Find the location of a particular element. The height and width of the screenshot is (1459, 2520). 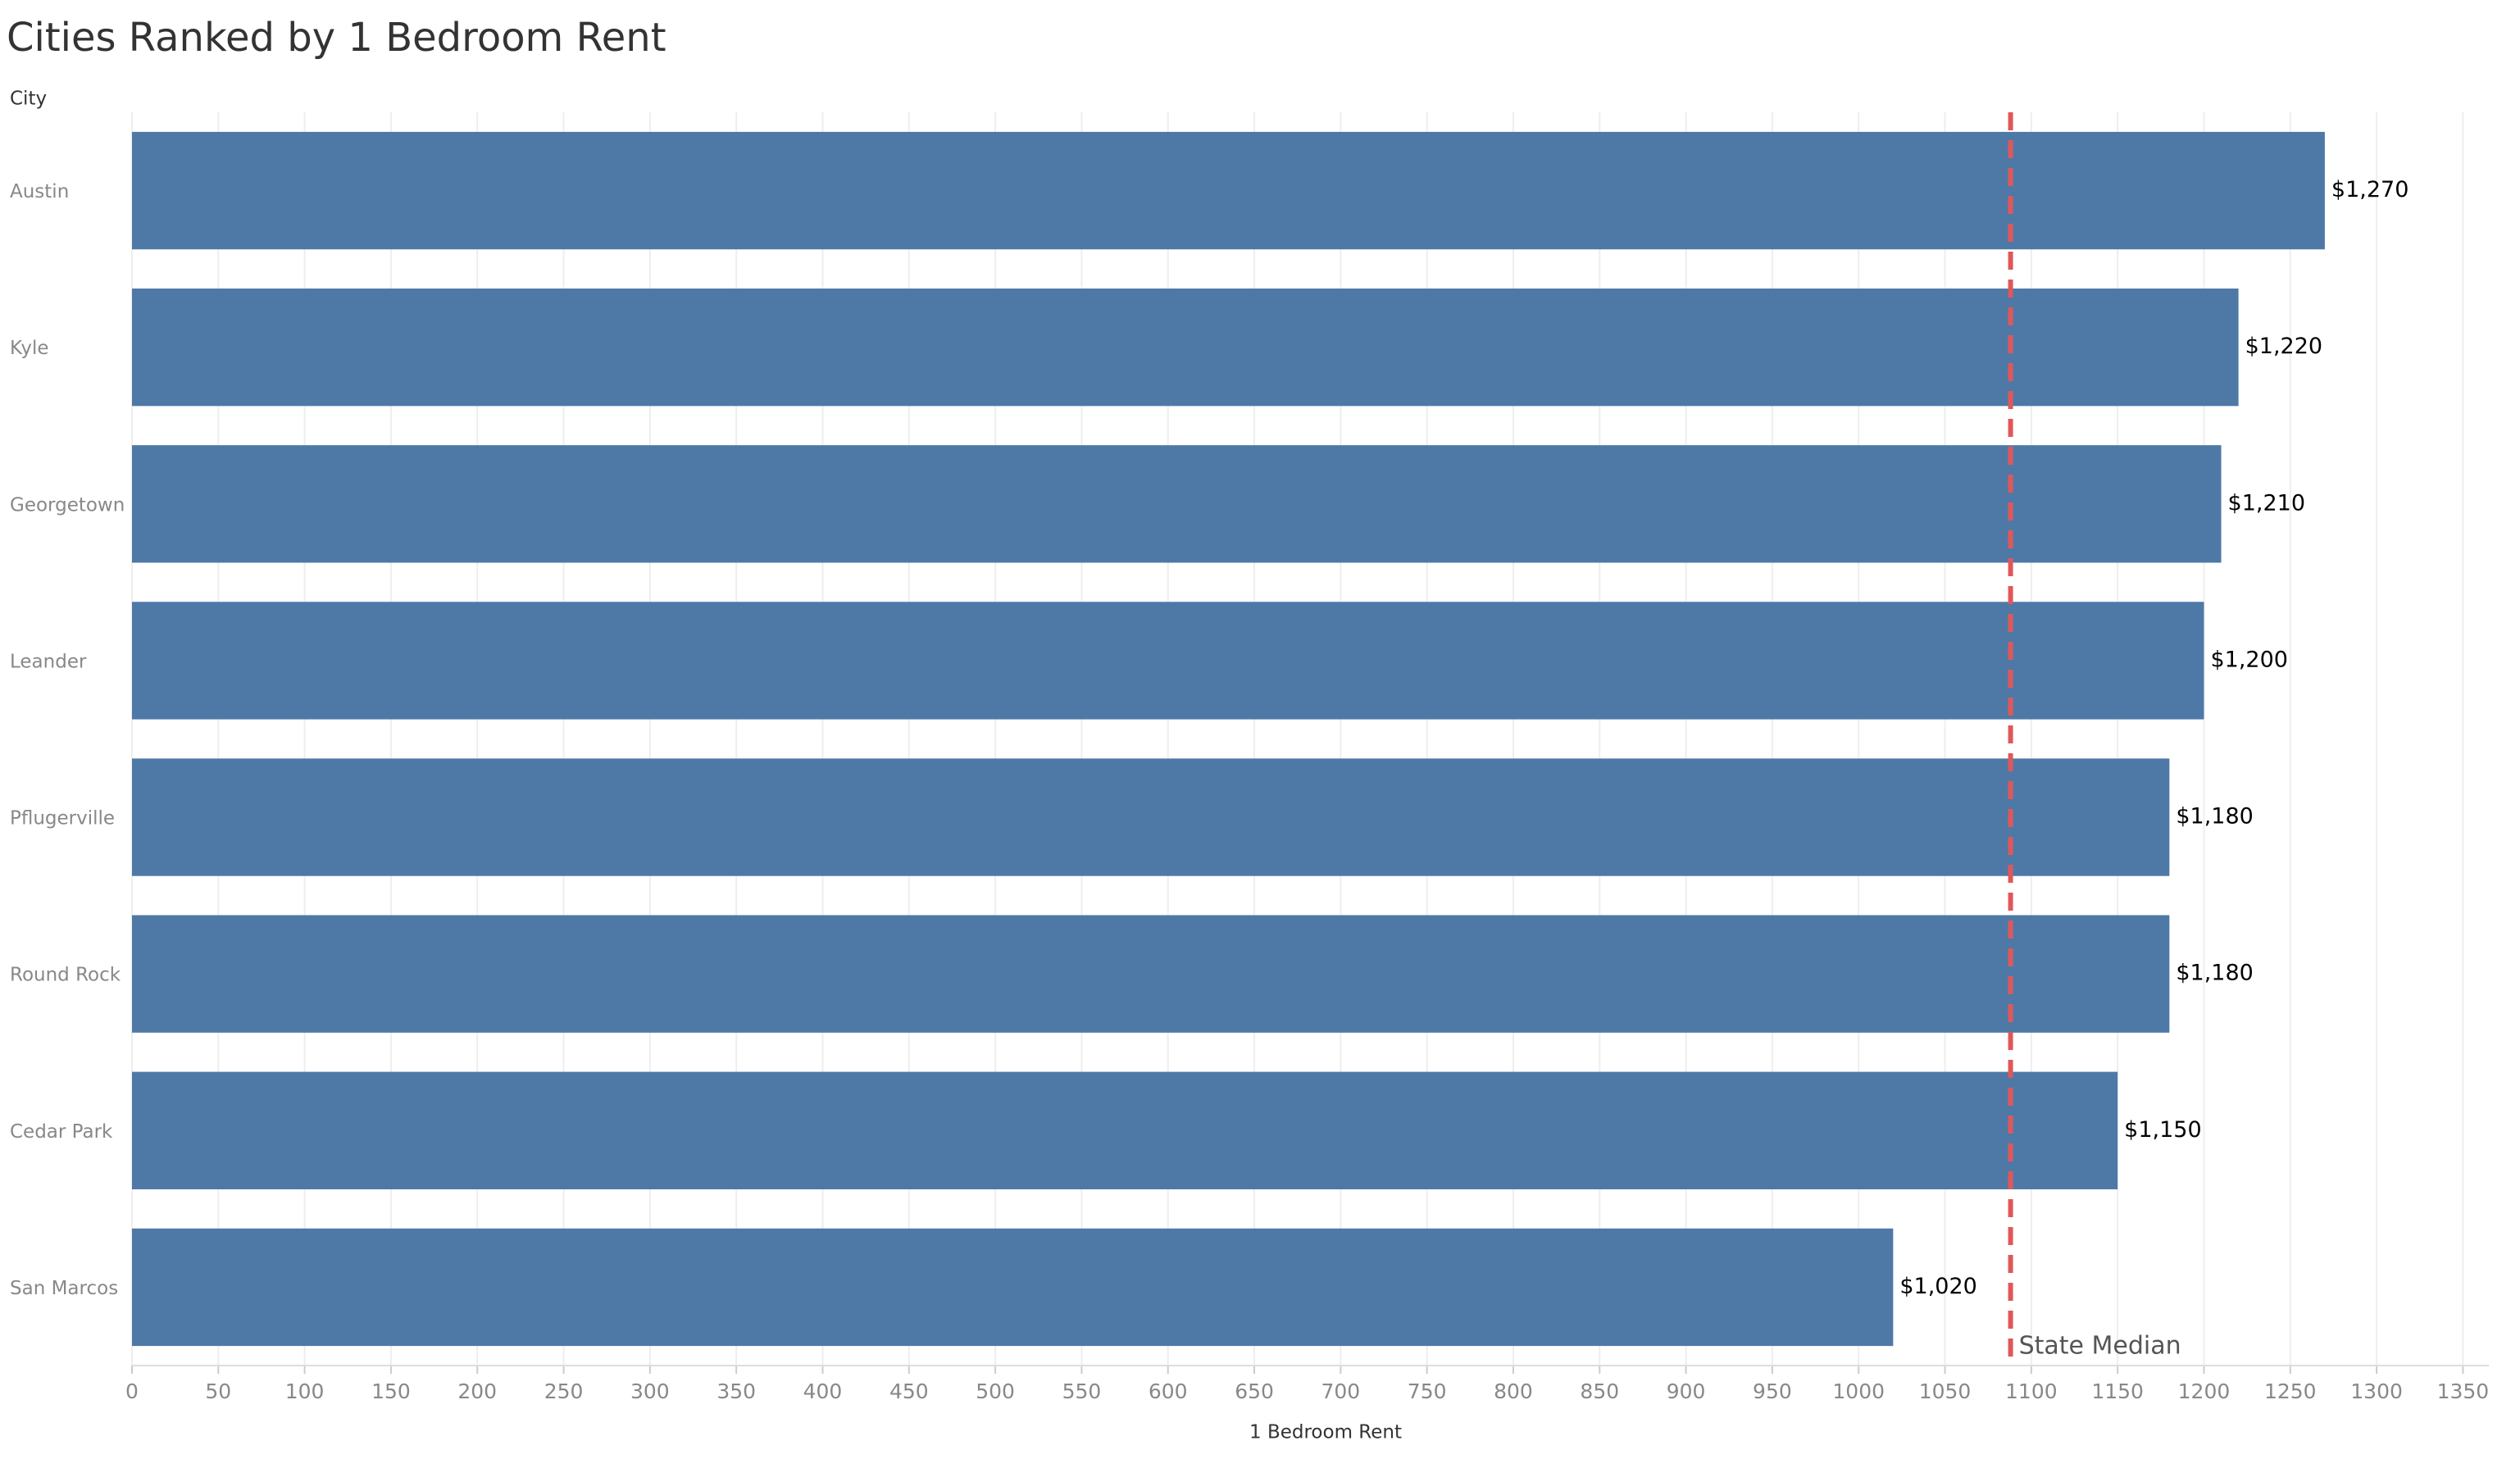

x-tick-label: 700 is located at coordinates (1340, 1391).